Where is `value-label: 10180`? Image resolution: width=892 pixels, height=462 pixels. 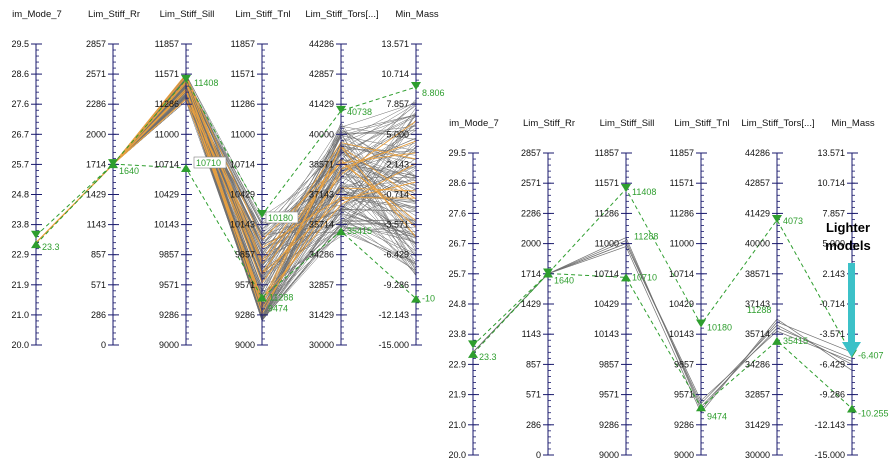 value-label: 10180 is located at coordinates (719, 328).